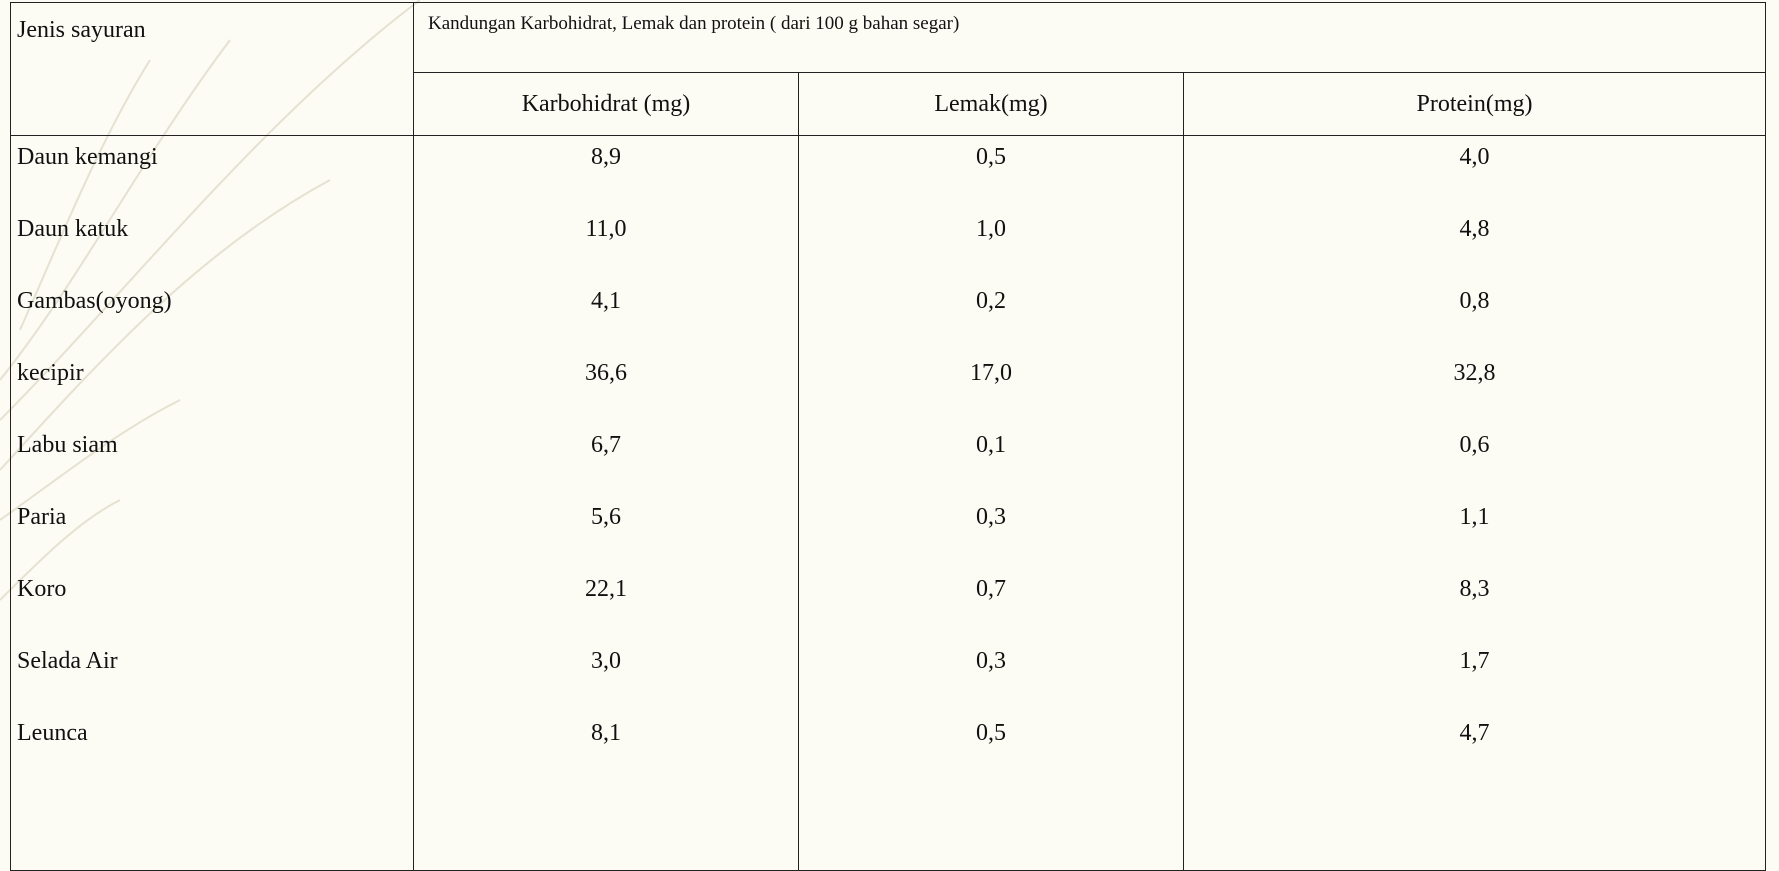 The height and width of the screenshot is (871, 1779). I want to click on value-cell: 1,7, so click(1474, 676).